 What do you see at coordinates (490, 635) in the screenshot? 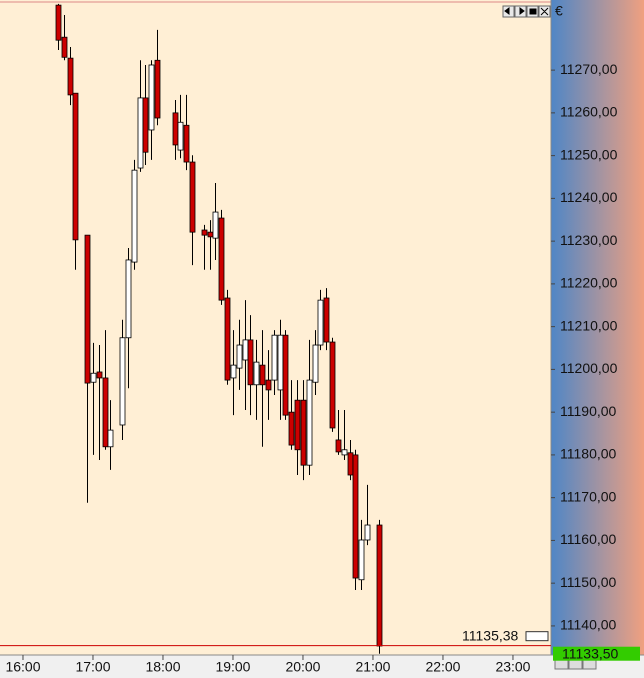
I see `last-price-label: 11135,38` at bounding box center [490, 635].